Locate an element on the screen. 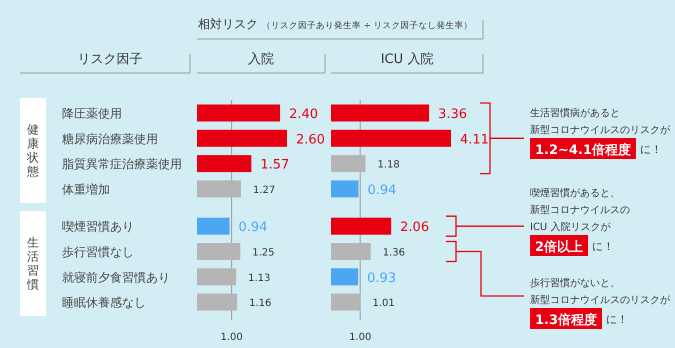 Image resolution: width=675 pixels, height=348 pixels. data-label: 2.60 is located at coordinates (310, 140).